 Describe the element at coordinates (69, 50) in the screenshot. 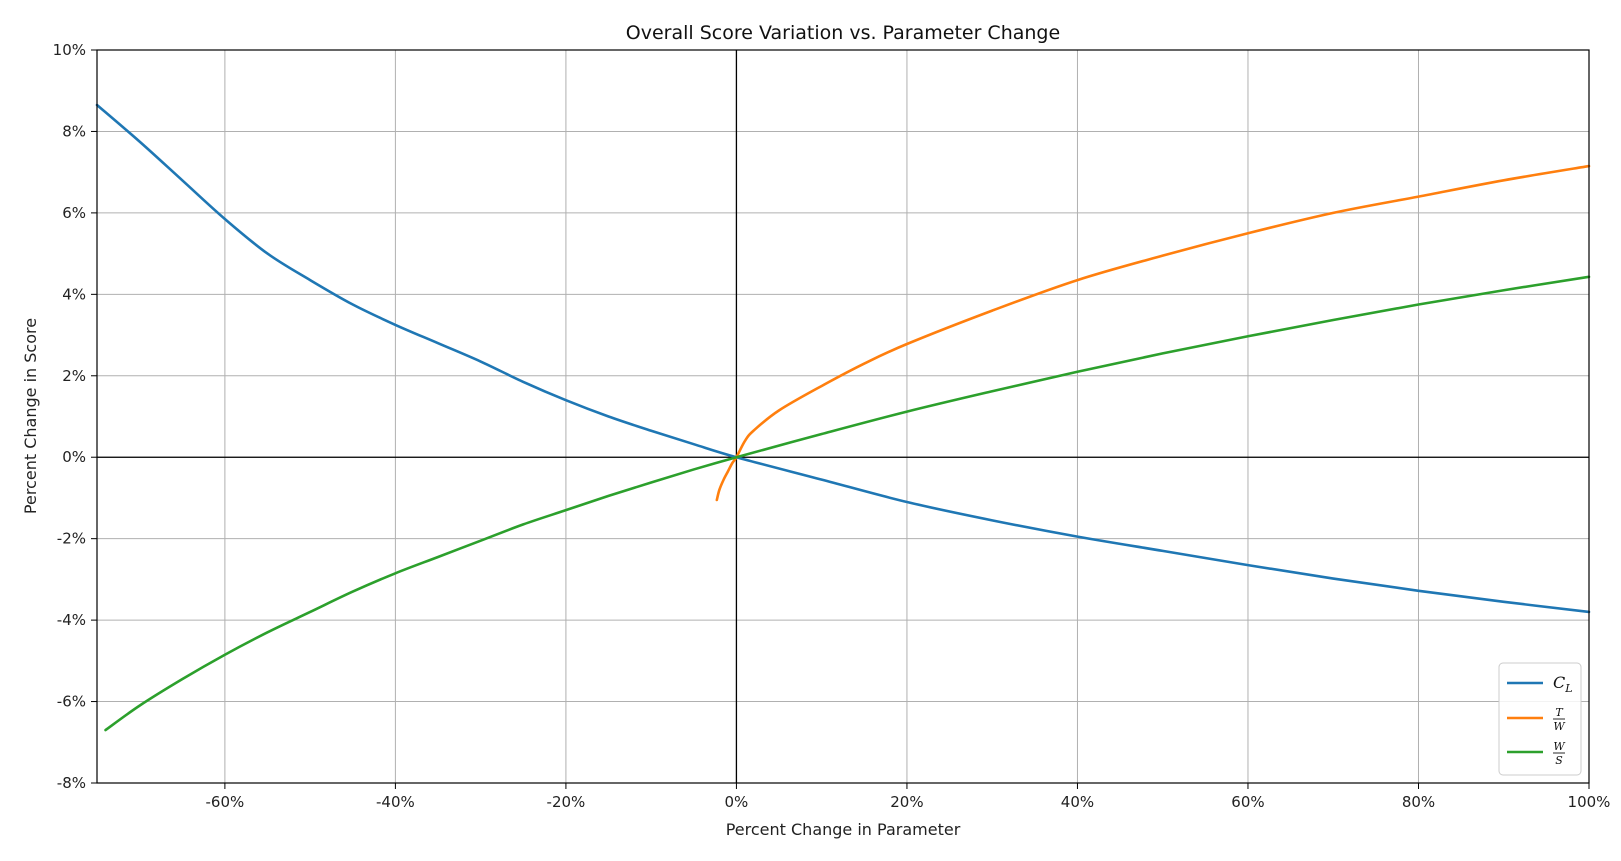

I see `y-tick-label: 10%` at that location.